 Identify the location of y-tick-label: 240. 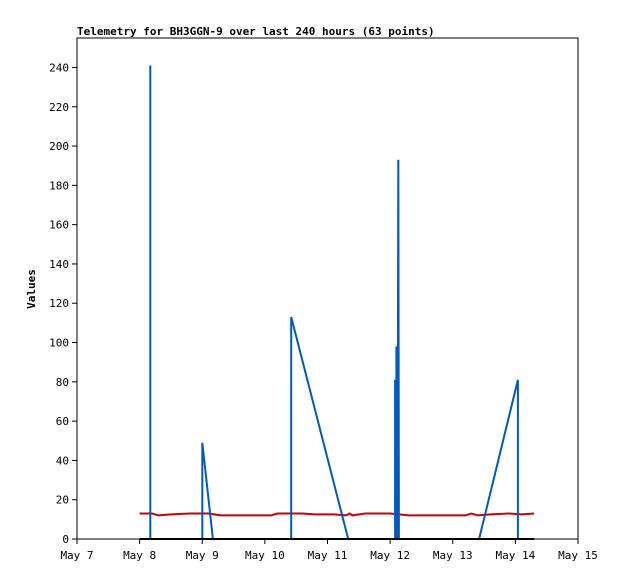
(59, 67).